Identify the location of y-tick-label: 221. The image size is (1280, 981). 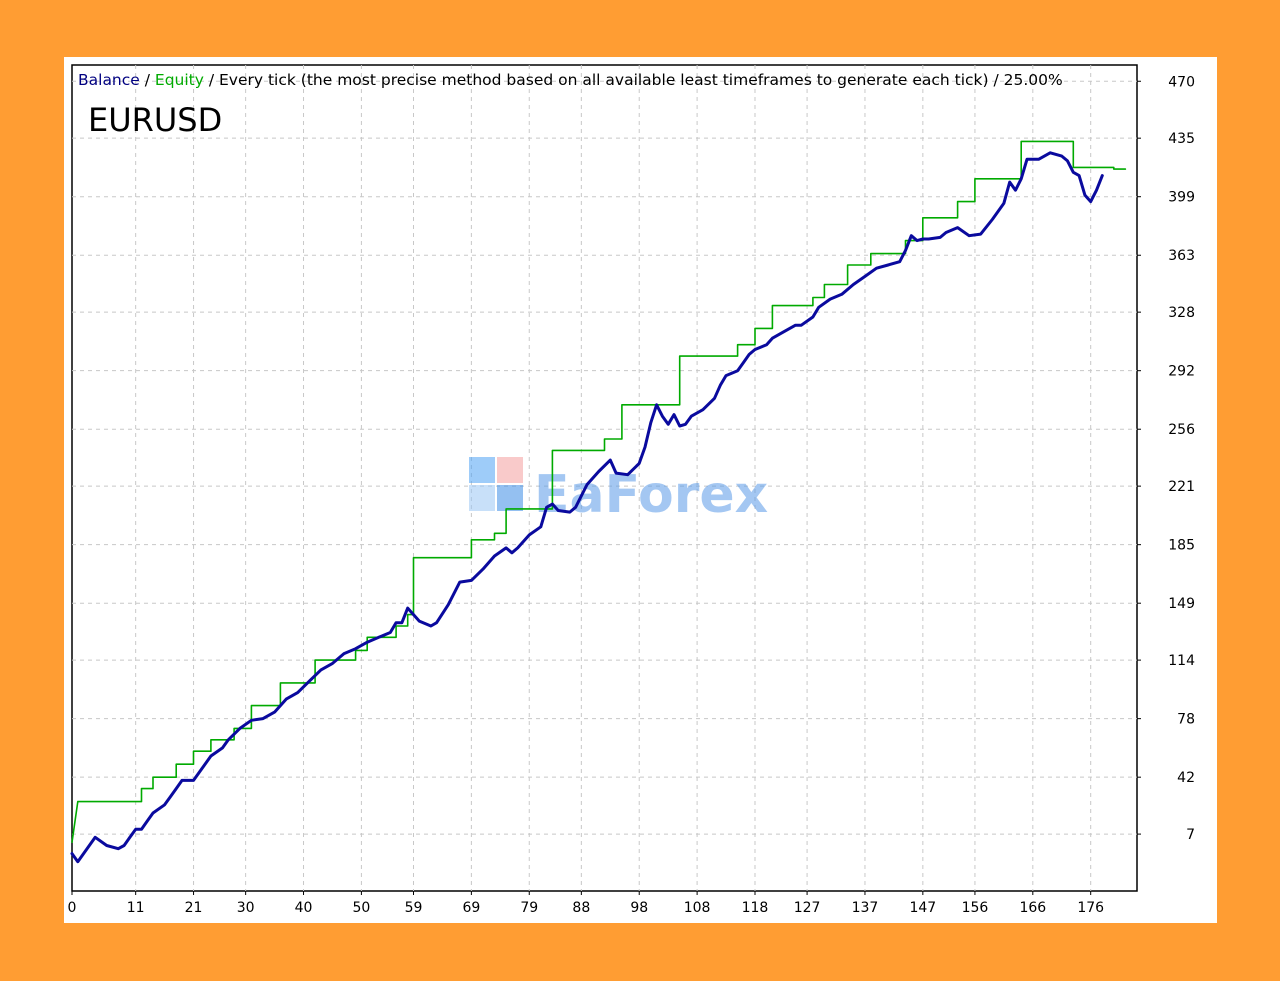
(1181, 487).